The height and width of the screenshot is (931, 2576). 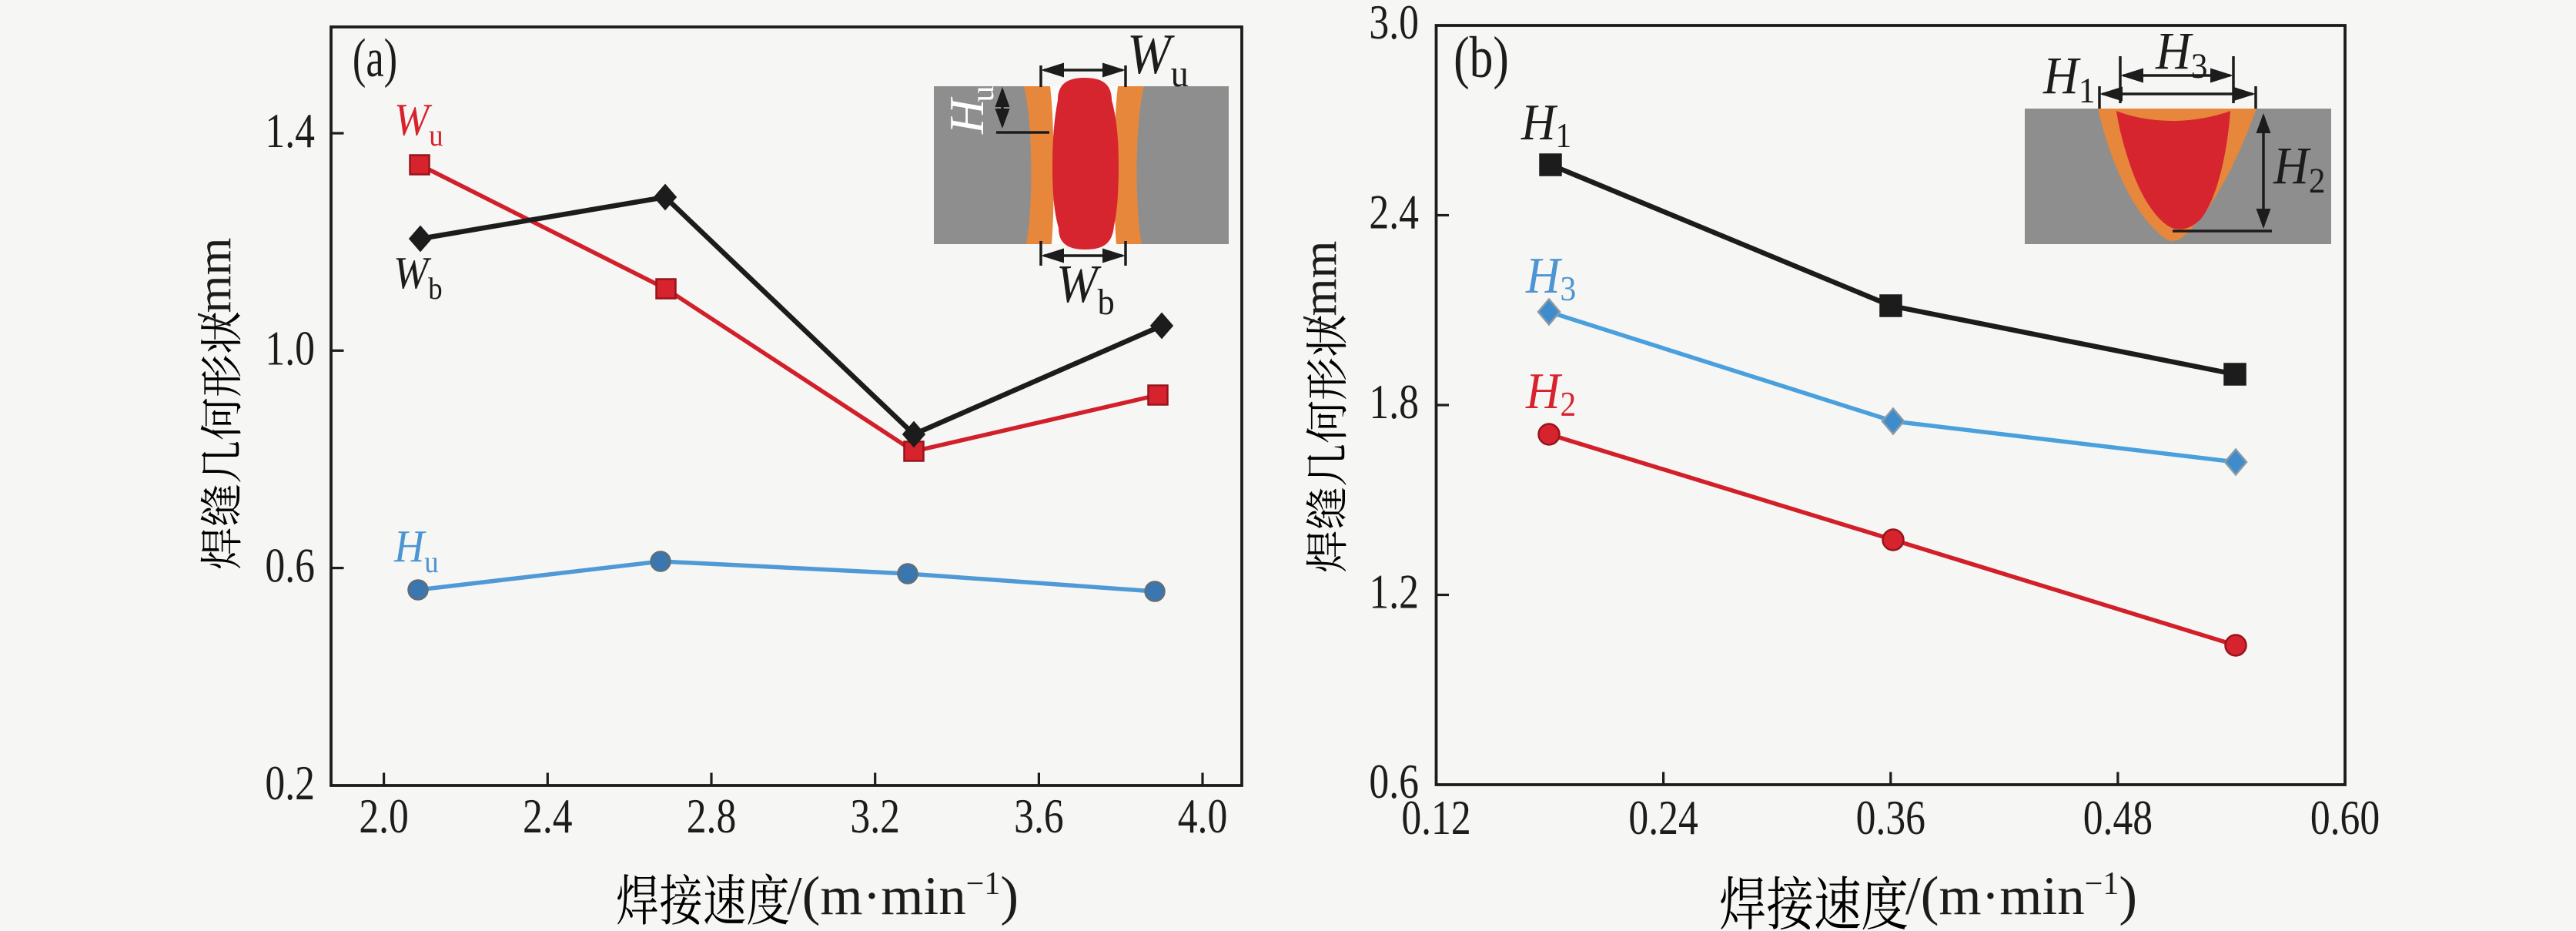 I want to click on svg-text: 3.6, so click(x=1039, y=817).